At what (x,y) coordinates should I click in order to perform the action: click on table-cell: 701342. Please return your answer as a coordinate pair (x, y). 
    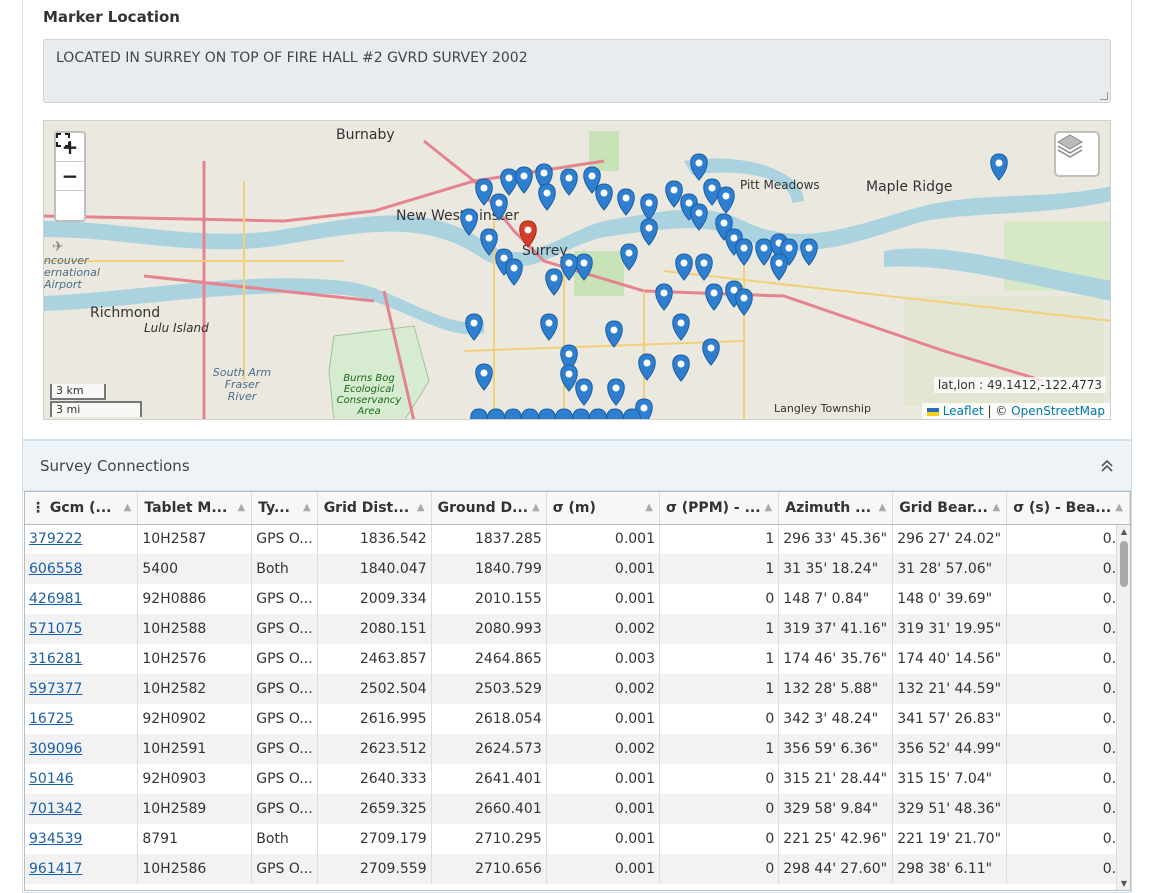
    Looking at the image, I should click on (82, 809).